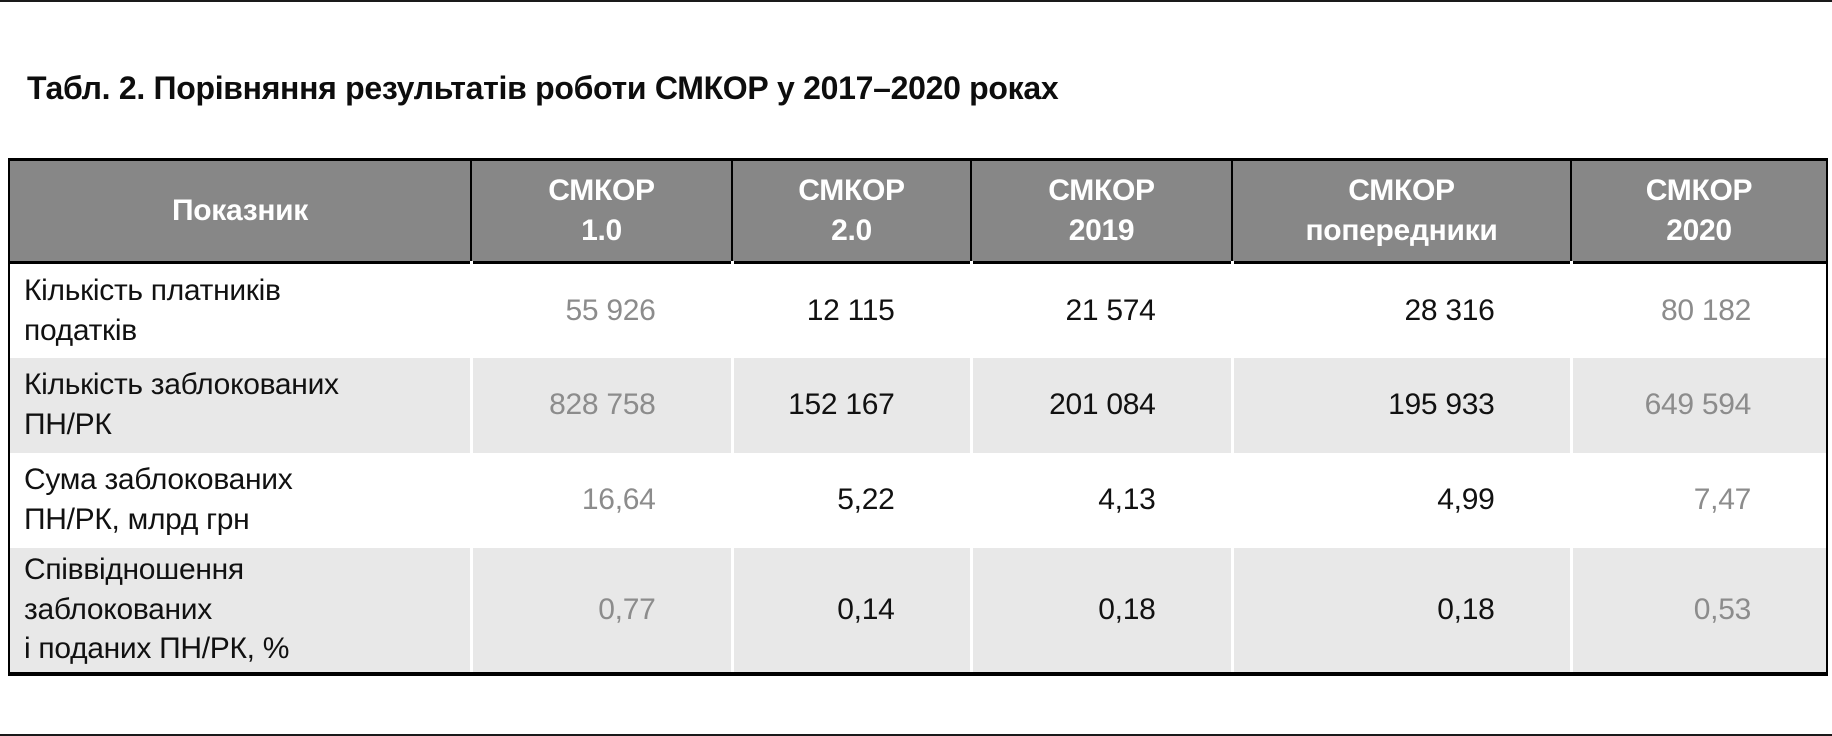 The width and height of the screenshot is (1832, 736). I want to click on row-label-line: ПН/РК, млрд грн, so click(137, 519).